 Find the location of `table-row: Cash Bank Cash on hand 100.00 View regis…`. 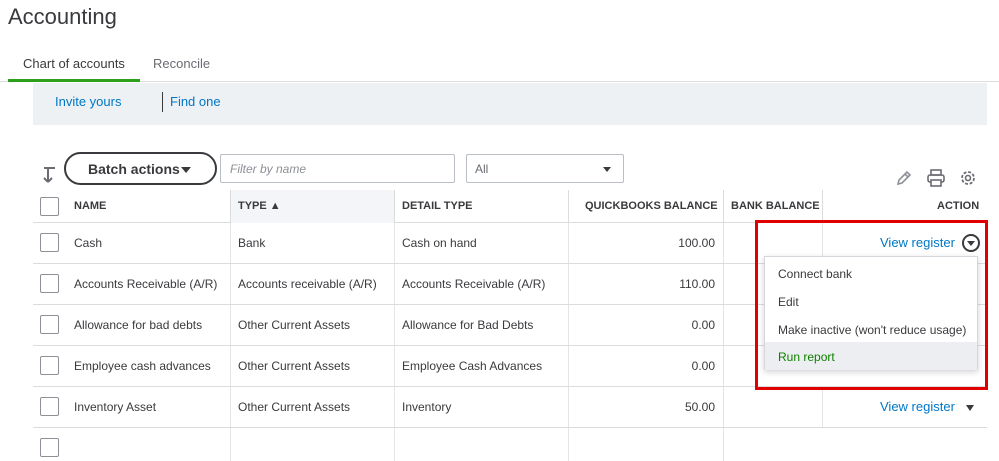

table-row: Cash Bank Cash on hand 100.00 View regis… is located at coordinates (510, 243).